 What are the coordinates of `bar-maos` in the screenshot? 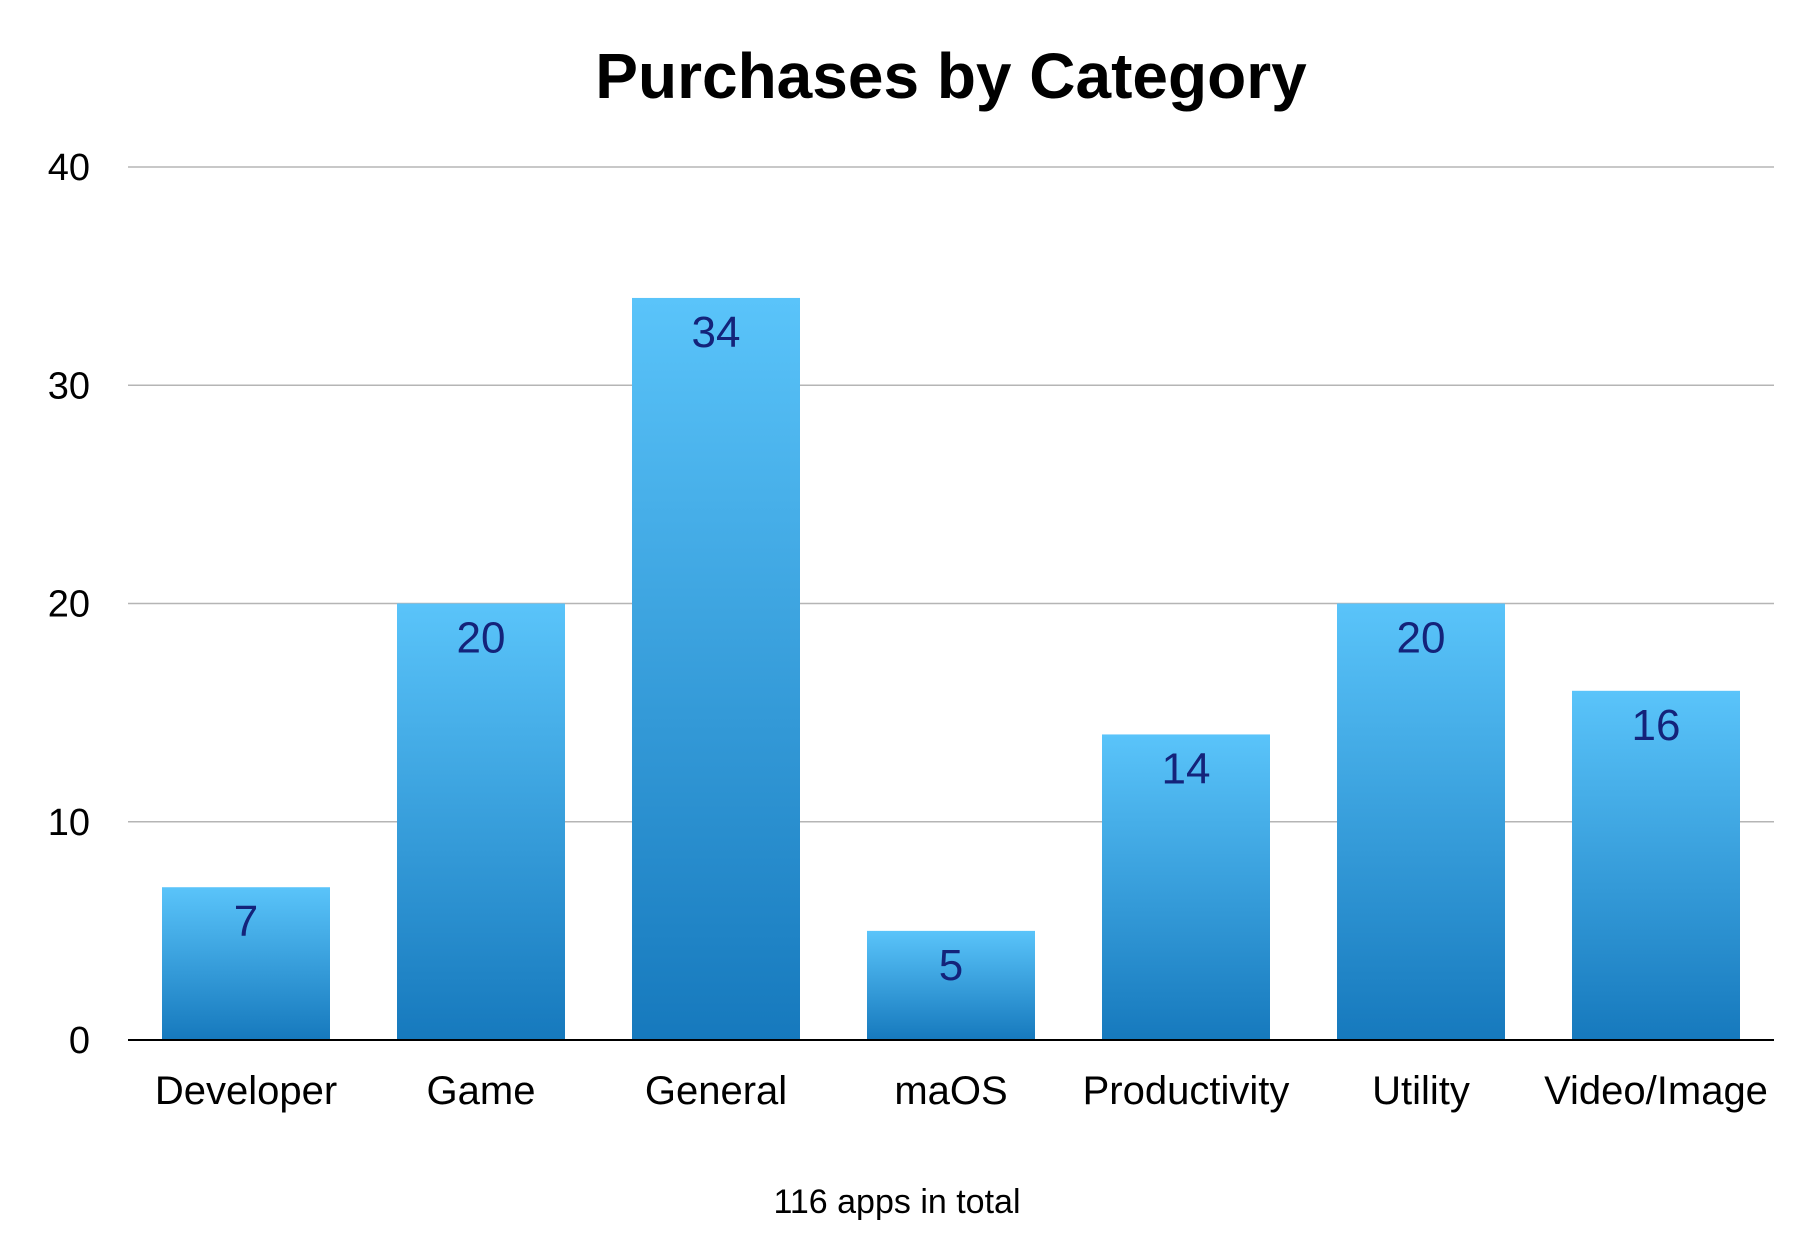 It's located at (951, 985).